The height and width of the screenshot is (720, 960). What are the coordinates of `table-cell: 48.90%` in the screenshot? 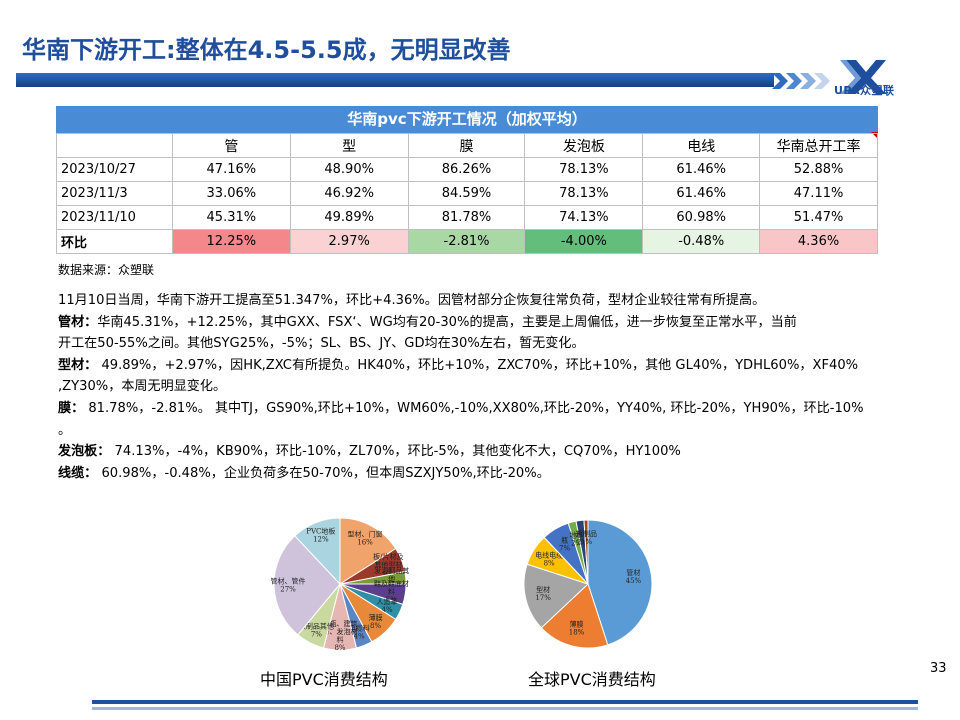 It's located at (349, 169).